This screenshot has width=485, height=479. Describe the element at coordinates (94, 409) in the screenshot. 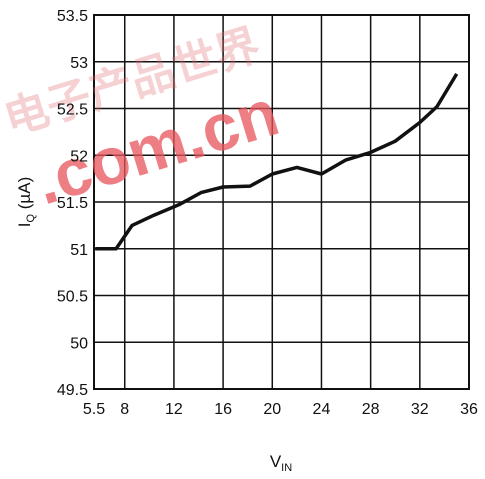

I see `x-tick-label: 5.5` at that location.